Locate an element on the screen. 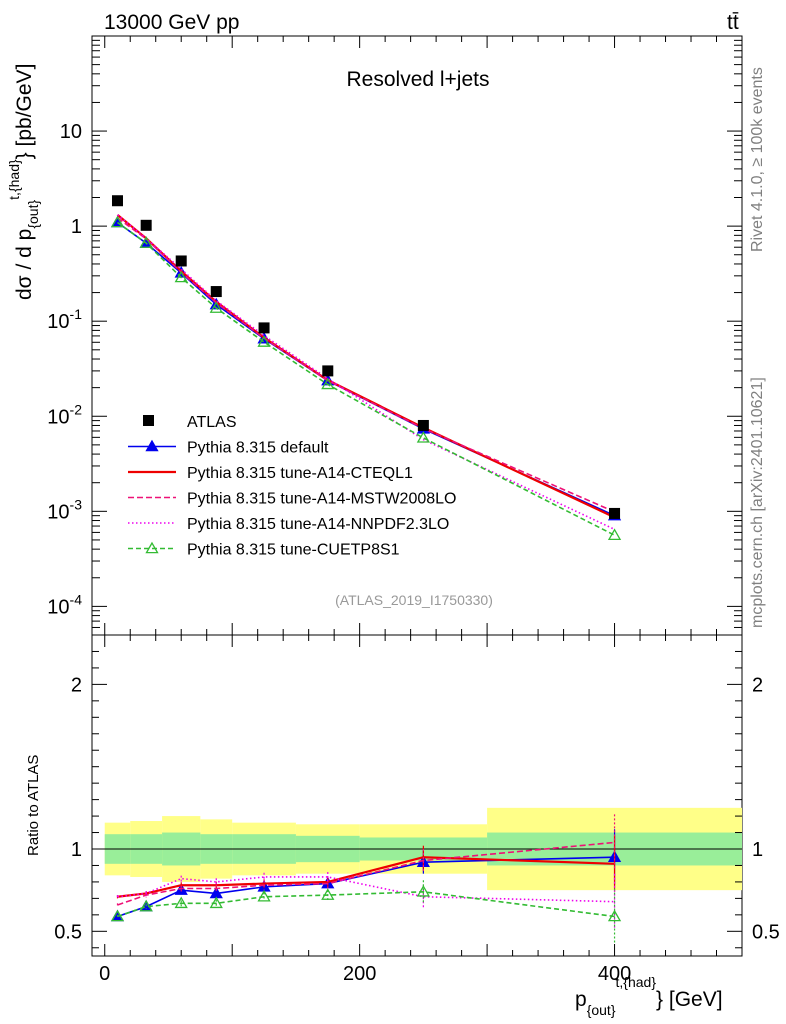 This screenshot has width=786, height=1024. legend-label: Pythia 8.315 tune-A14-NNPDF2.3LO is located at coordinates (318, 524).